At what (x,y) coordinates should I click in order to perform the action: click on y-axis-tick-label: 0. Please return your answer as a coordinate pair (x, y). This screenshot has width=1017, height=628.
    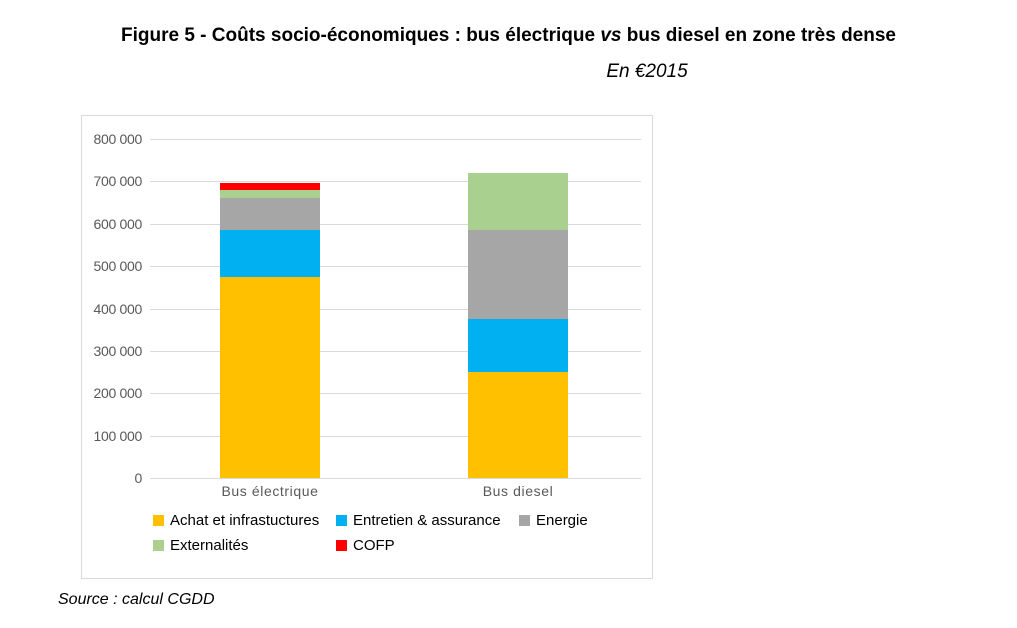
    Looking at the image, I should click on (138, 478).